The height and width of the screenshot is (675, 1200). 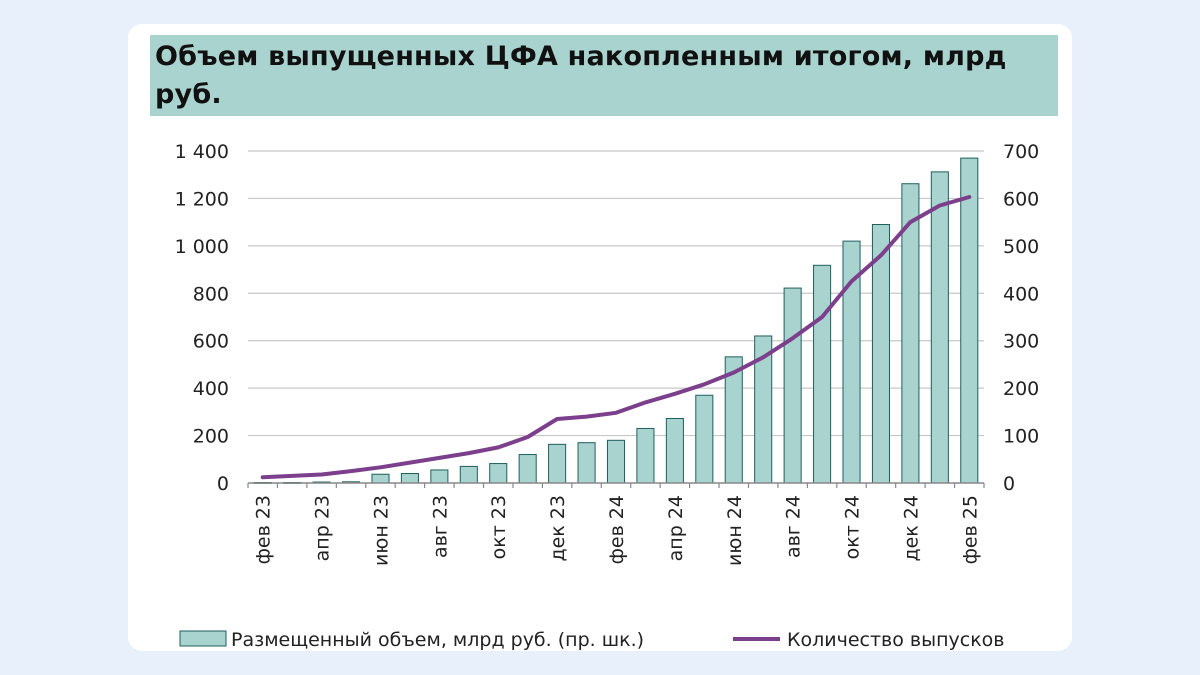 What do you see at coordinates (911, 528) in the screenshot?
I see `x-tick-label: дек 24` at bounding box center [911, 528].